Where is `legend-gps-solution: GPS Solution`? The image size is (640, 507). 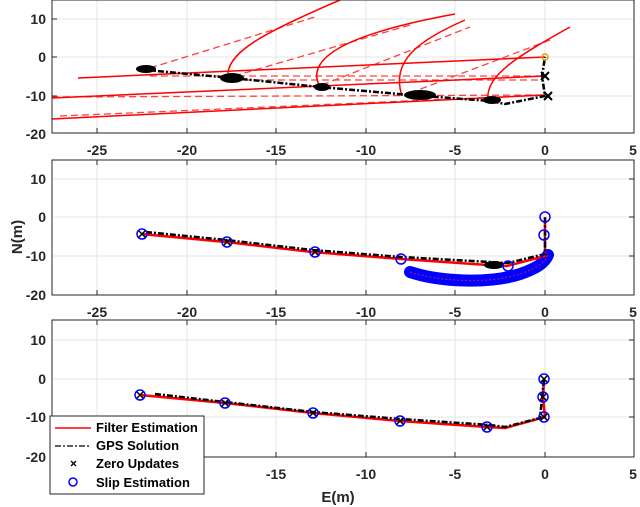 legend-gps-solution: GPS Solution is located at coordinates (137, 445).